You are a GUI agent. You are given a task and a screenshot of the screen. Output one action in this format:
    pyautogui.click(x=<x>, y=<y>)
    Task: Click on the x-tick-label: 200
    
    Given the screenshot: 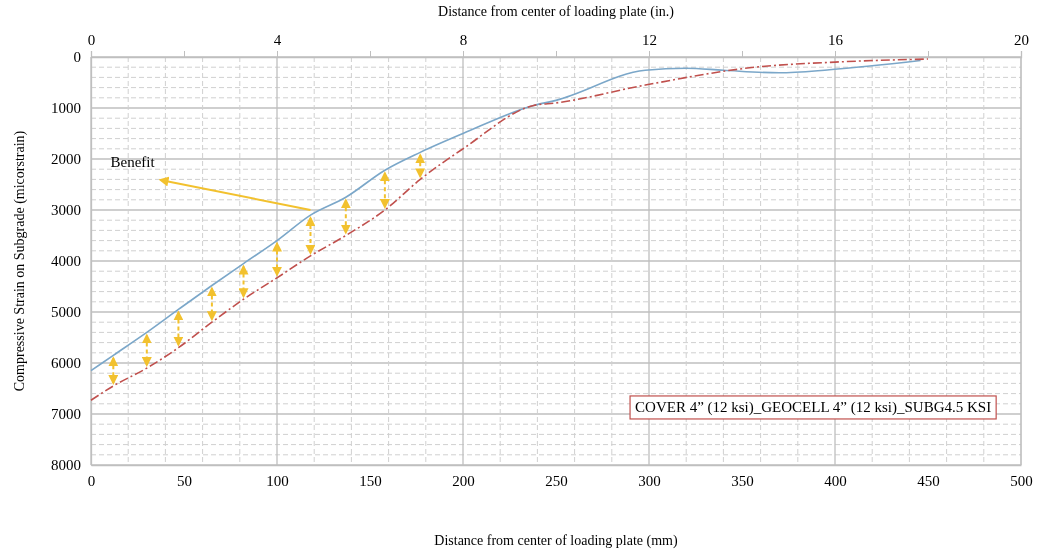 What is the action you would take?
    pyautogui.click(x=463, y=480)
    